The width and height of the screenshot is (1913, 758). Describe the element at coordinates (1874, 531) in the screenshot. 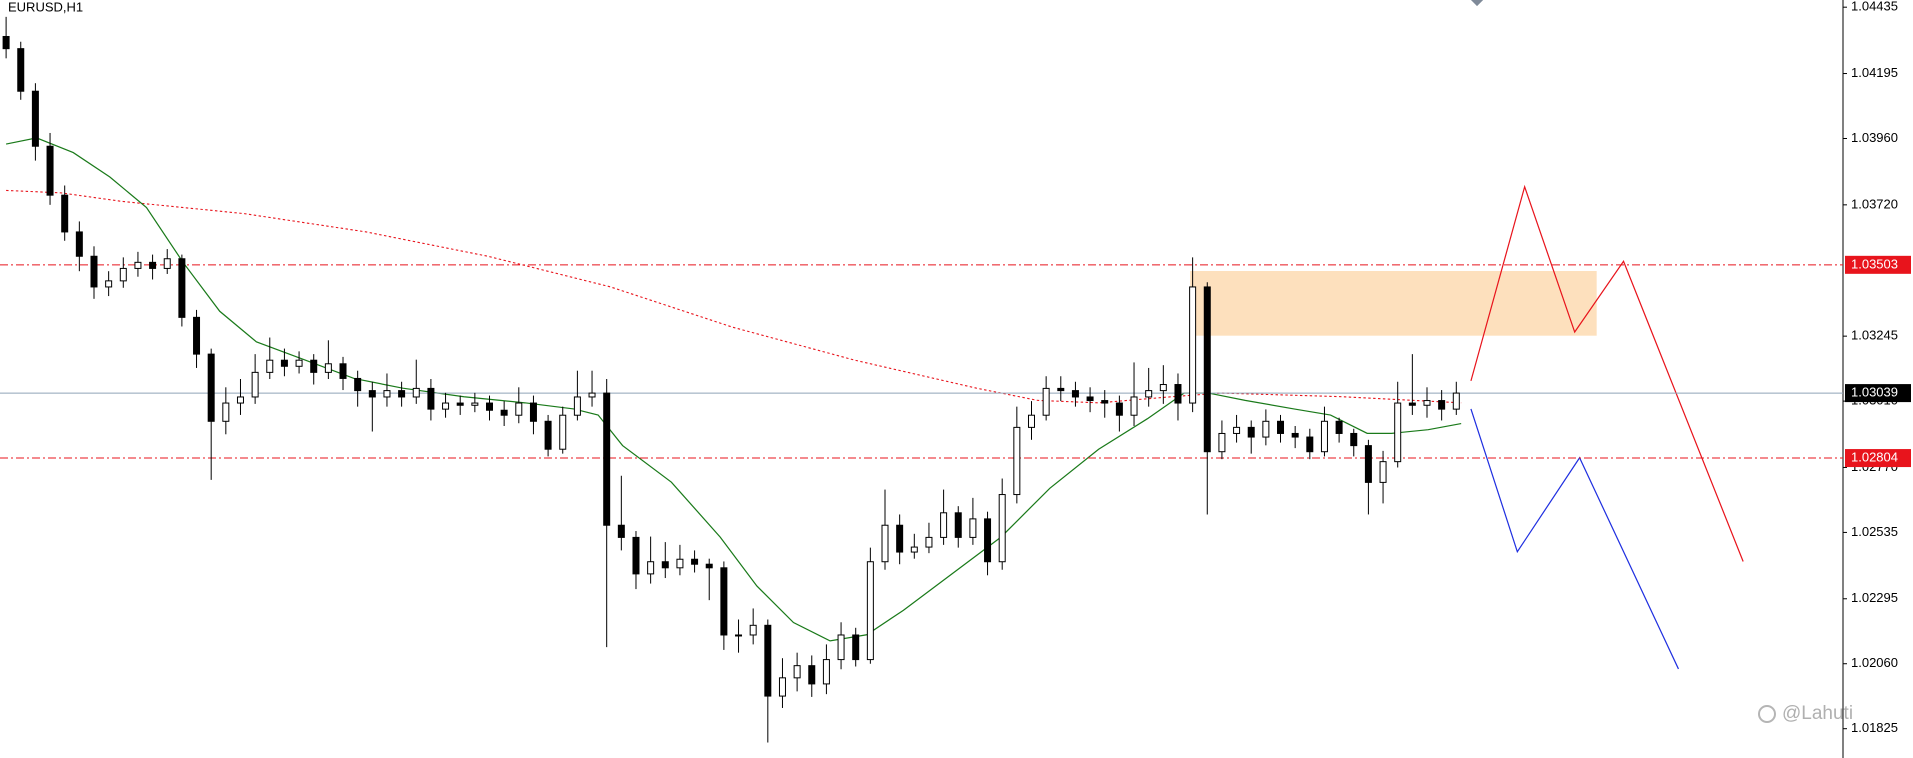

I see `y-tick-label: 1.02535` at that location.